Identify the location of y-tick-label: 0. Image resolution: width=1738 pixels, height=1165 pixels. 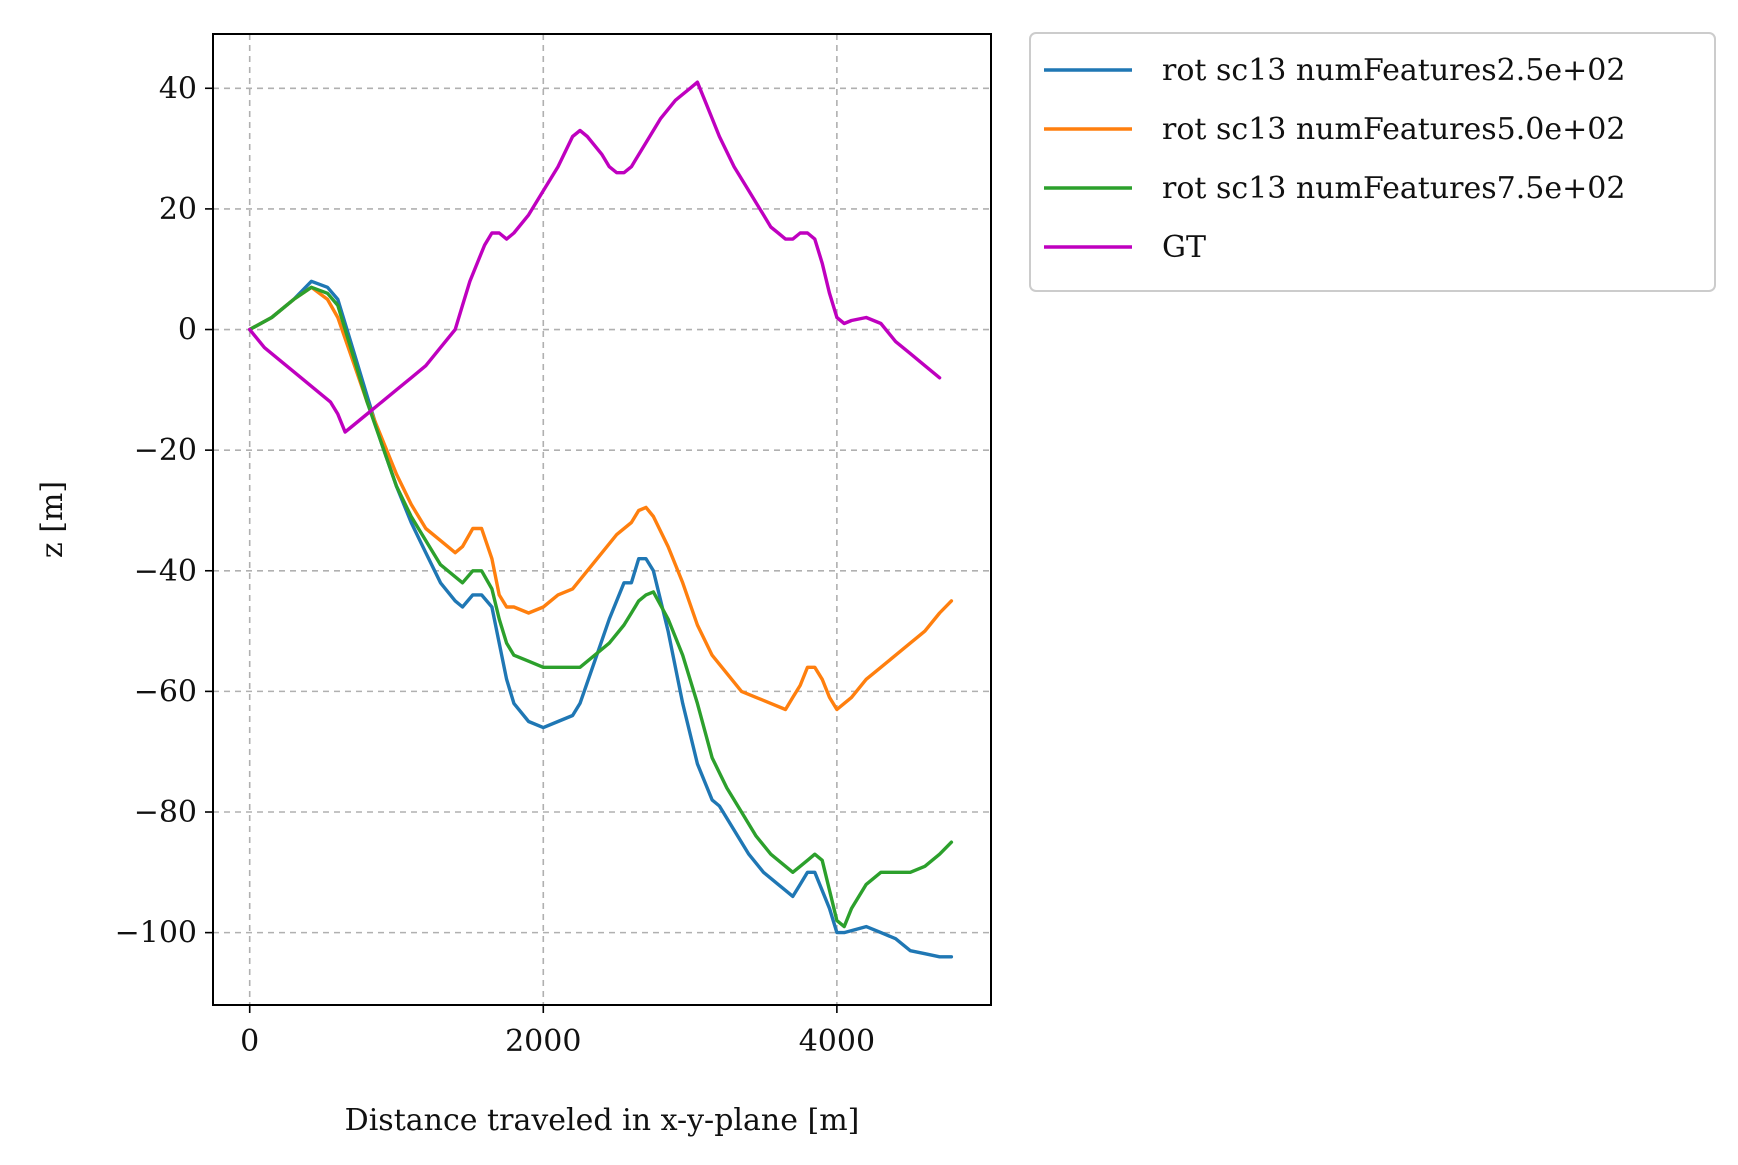
(187, 330).